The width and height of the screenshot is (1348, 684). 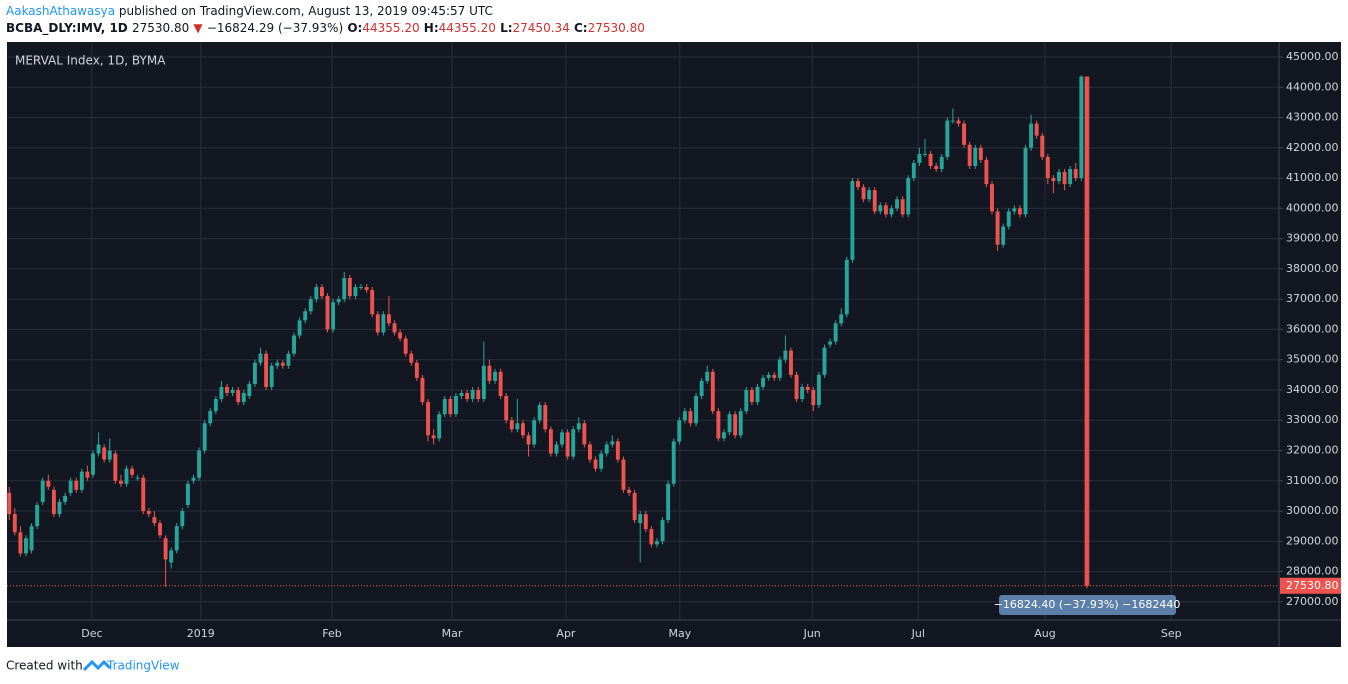 I want to click on footer-brand: TradingView, so click(x=143, y=666).